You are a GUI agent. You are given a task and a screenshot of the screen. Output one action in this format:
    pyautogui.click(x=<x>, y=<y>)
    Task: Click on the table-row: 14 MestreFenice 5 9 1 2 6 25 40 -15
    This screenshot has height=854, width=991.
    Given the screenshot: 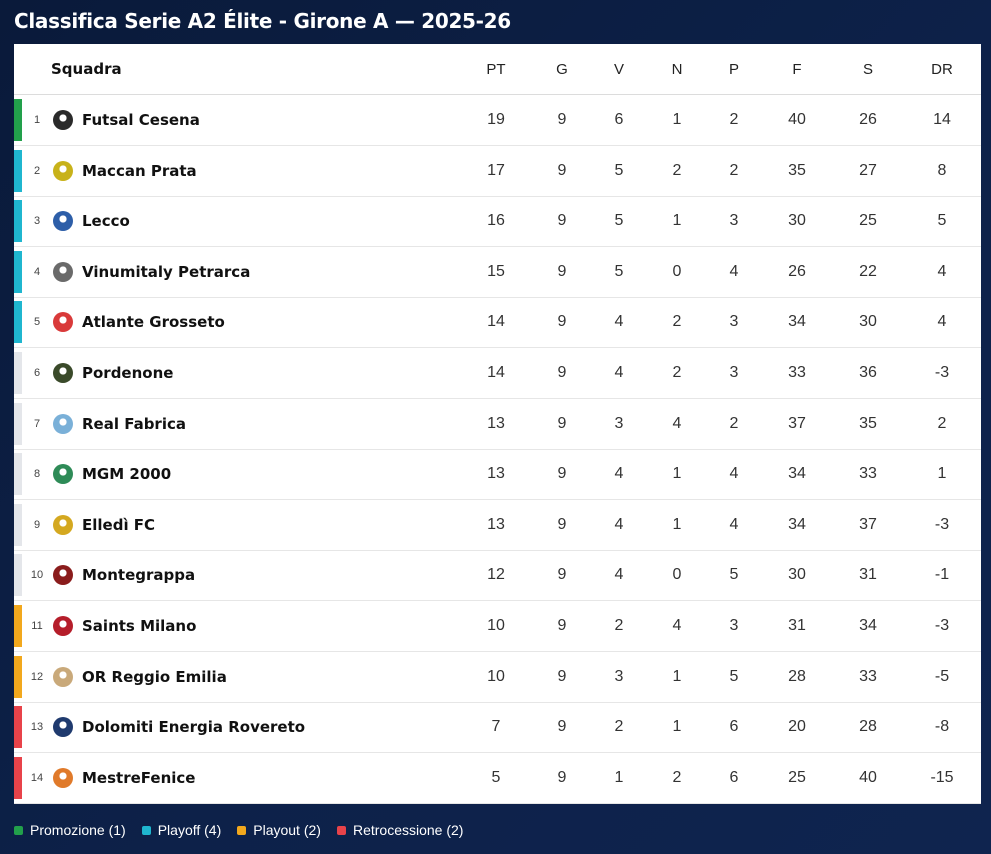 What is the action you would take?
    pyautogui.click(x=497, y=778)
    